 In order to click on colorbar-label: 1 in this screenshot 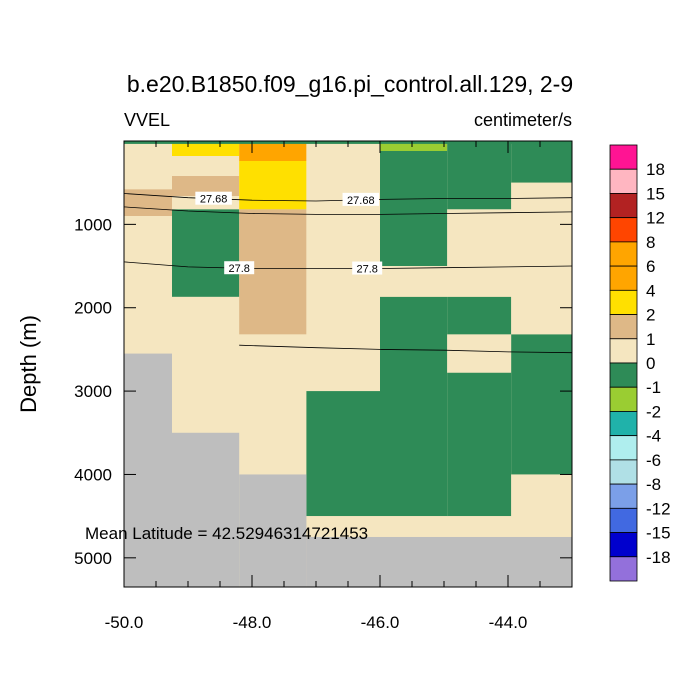, I will do `click(650, 339)`.